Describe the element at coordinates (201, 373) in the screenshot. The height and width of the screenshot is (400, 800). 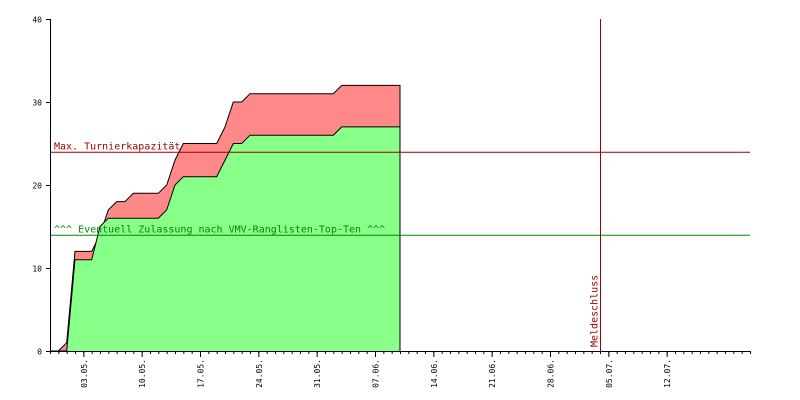
I see `x-tick-label: 17.05.` at that location.